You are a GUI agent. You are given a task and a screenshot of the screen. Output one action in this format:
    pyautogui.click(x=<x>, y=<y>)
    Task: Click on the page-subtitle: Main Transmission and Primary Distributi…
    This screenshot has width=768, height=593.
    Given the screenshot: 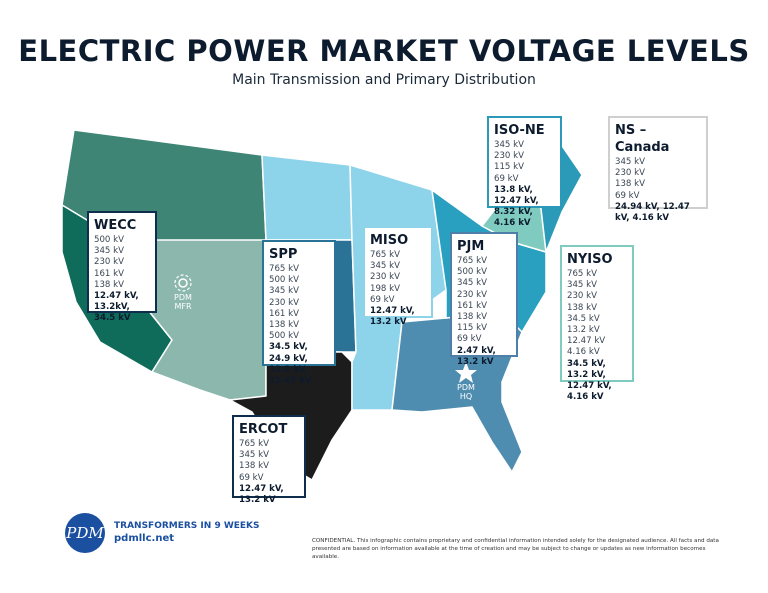 What is the action you would take?
    pyautogui.click(x=384, y=80)
    